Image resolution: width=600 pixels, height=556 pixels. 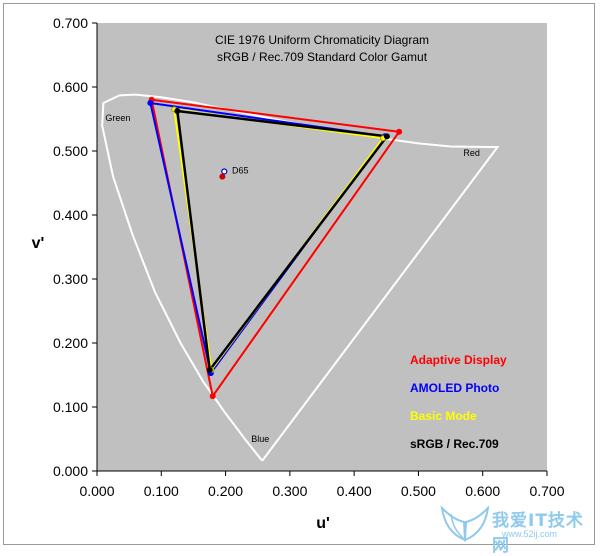 What do you see at coordinates (70, 471) in the screenshot?
I see `y-tick-label-0: 0.000` at bounding box center [70, 471].